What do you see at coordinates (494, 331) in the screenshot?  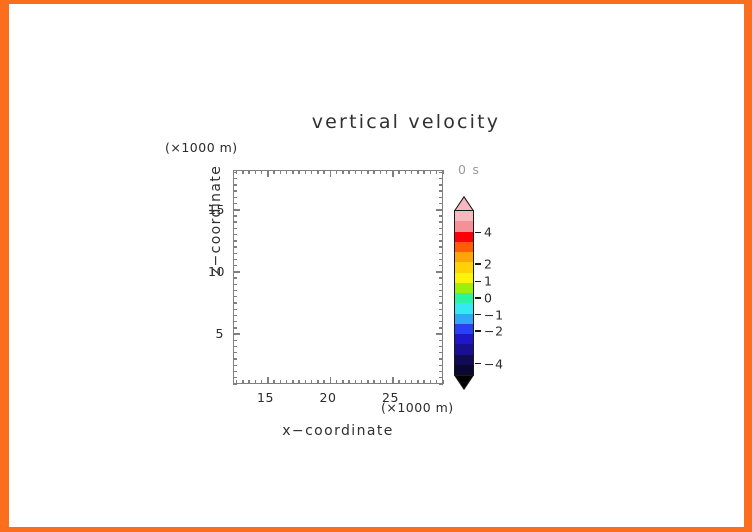 I see `colorbar-tick-label: −2` at bounding box center [494, 331].